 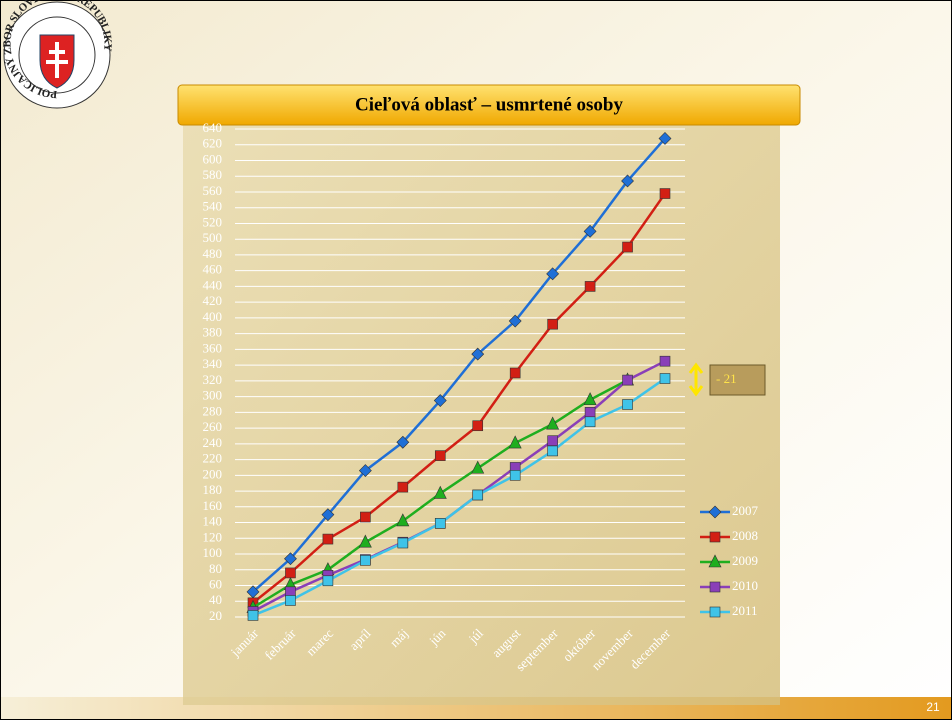 What do you see at coordinates (213, 410) in the screenshot?
I see `y-tick-label: 280` at bounding box center [213, 410].